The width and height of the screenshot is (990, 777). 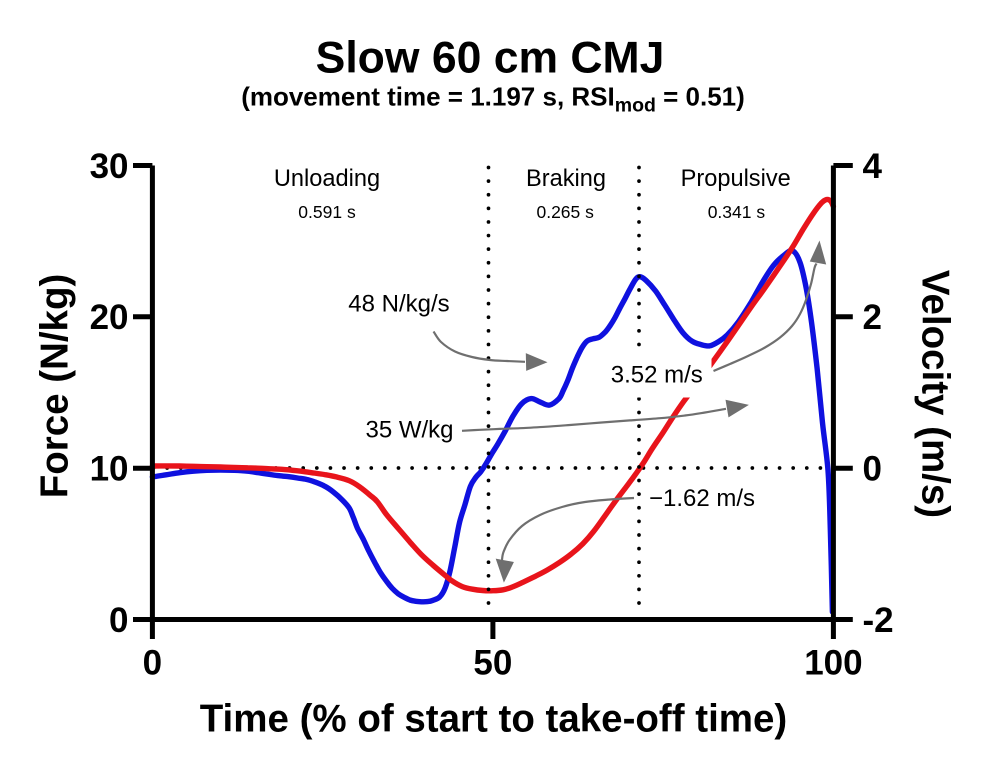 What do you see at coordinates (327, 212) in the screenshot?
I see `svg-text: 0.591 s` at bounding box center [327, 212].